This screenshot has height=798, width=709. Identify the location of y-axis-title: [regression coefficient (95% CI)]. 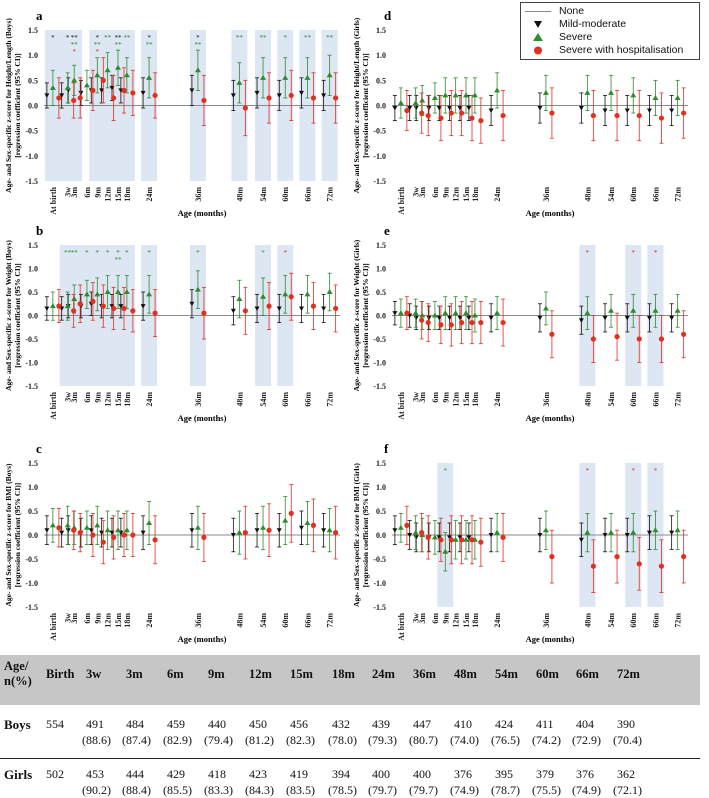
(365, 315).